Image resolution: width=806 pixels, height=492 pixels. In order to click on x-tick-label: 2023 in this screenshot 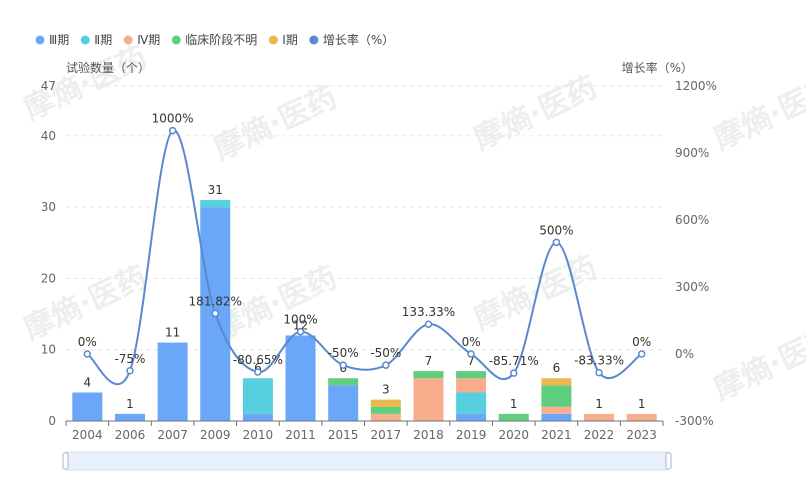, I will do `click(641, 435)`.